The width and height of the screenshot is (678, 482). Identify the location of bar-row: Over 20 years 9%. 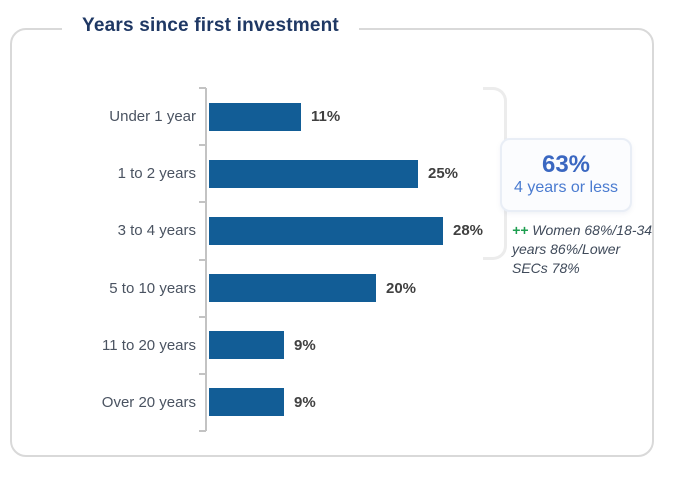
(339, 402).